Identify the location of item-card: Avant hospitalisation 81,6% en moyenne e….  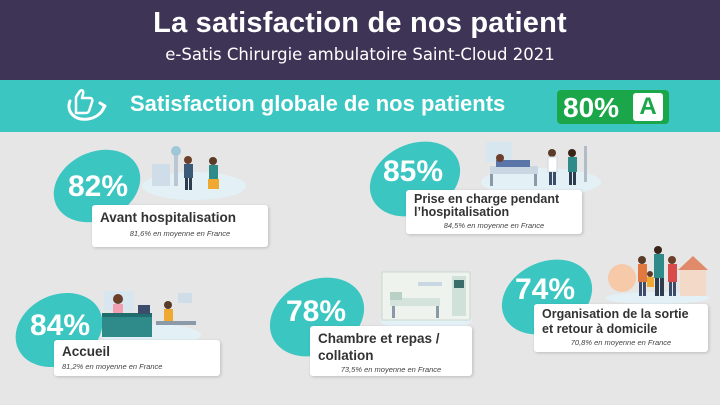
(180, 226).